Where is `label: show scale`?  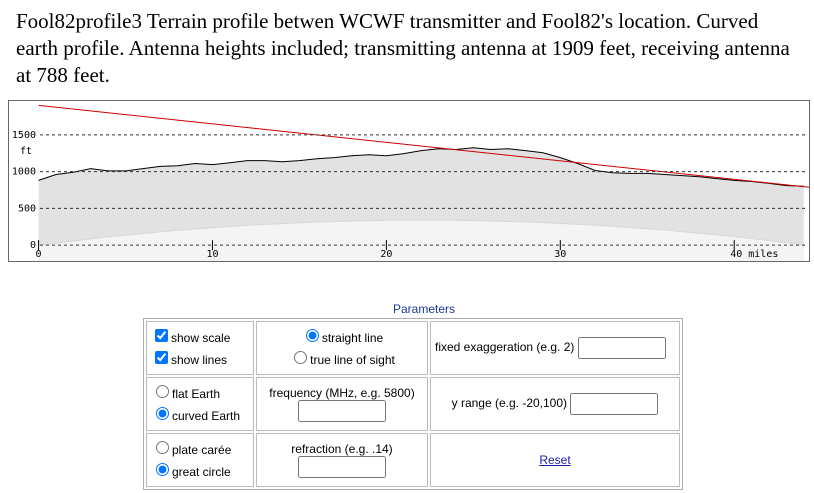 label: show scale is located at coordinates (201, 338).